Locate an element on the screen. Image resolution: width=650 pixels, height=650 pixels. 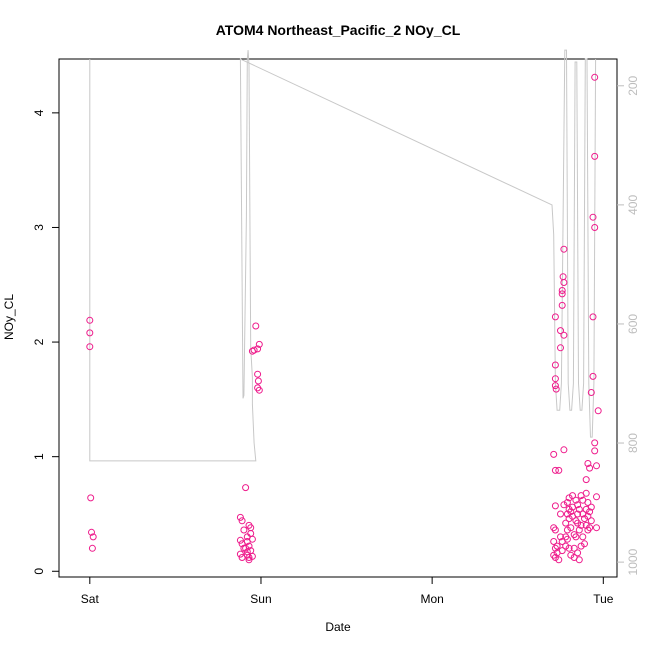
y-axis: 0 1 2 3 4 is located at coordinates (45, 342).